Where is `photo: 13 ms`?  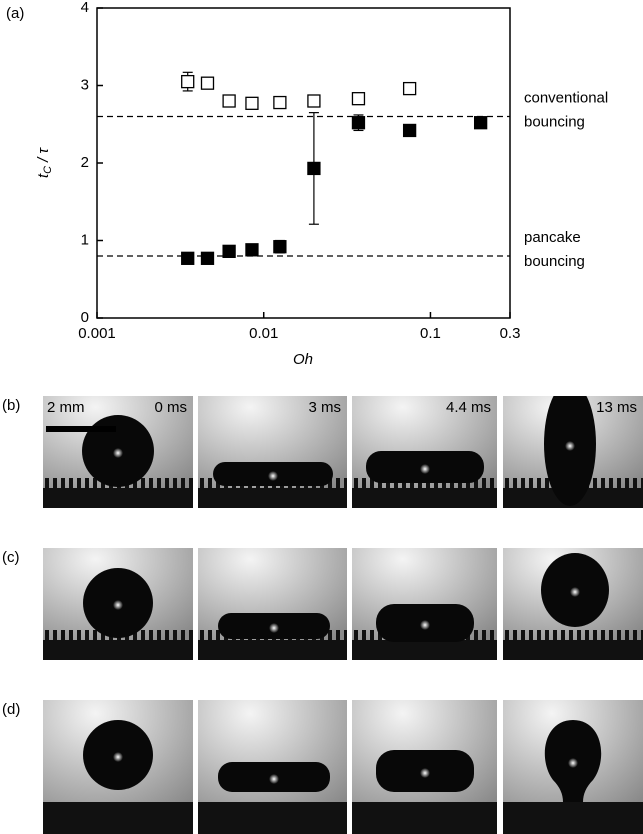
photo: 13 ms is located at coordinates (573, 452).